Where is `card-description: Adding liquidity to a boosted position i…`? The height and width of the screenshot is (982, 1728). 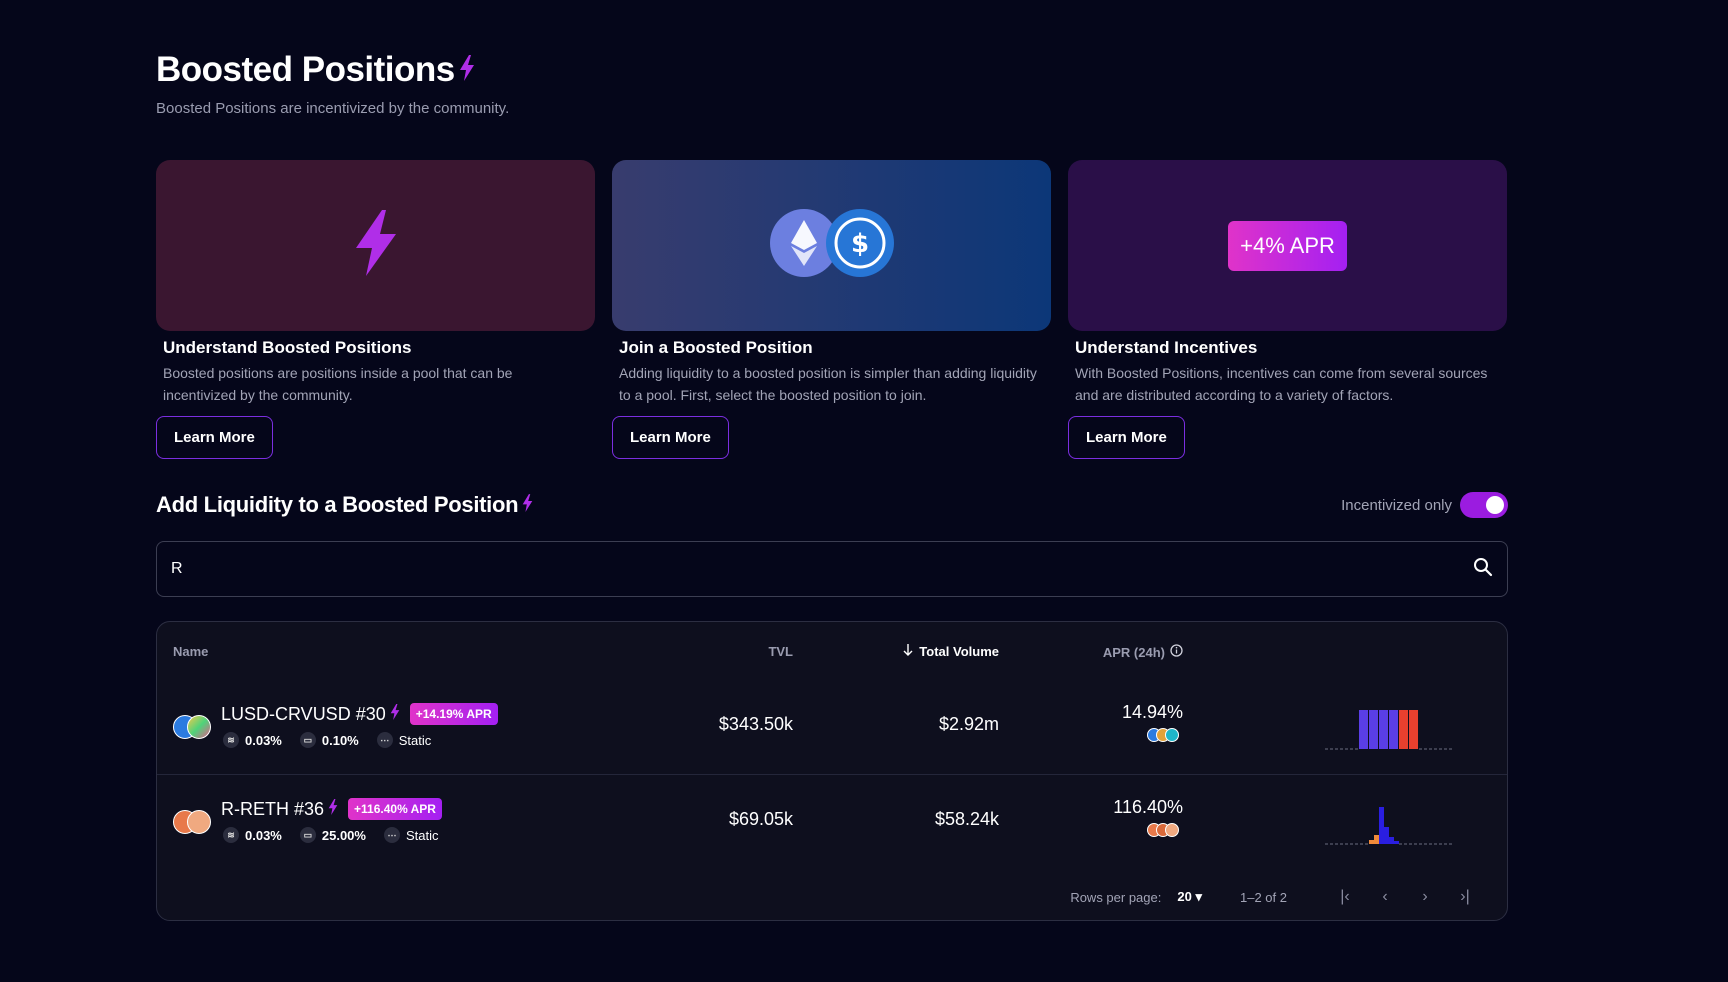 card-description: Adding liquidity to a boosted position i… is located at coordinates (828, 384).